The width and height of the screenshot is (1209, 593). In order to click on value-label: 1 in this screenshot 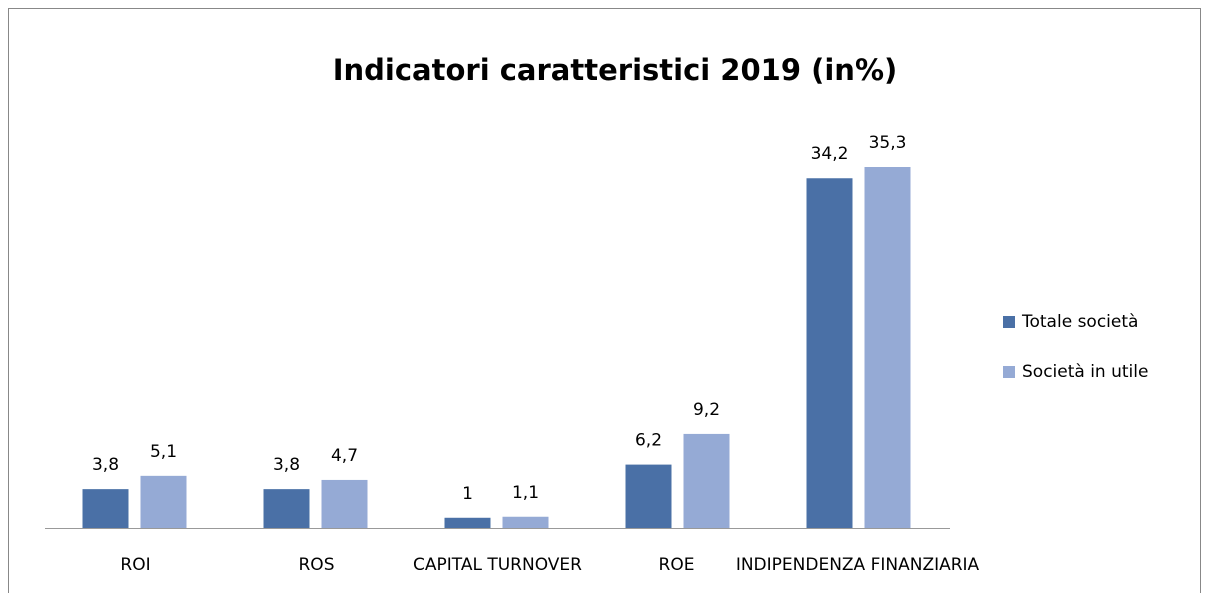, I will do `click(467, 494)`.